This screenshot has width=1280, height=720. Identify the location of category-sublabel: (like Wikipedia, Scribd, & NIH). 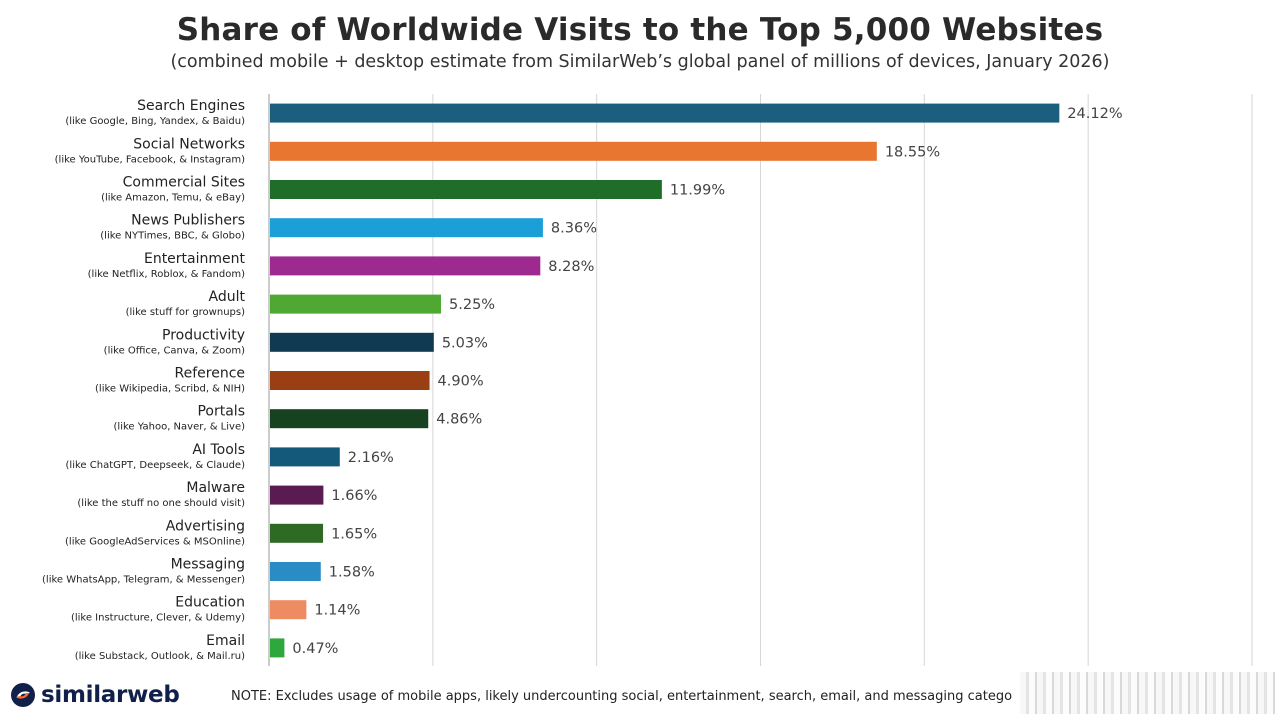
(170, 389).